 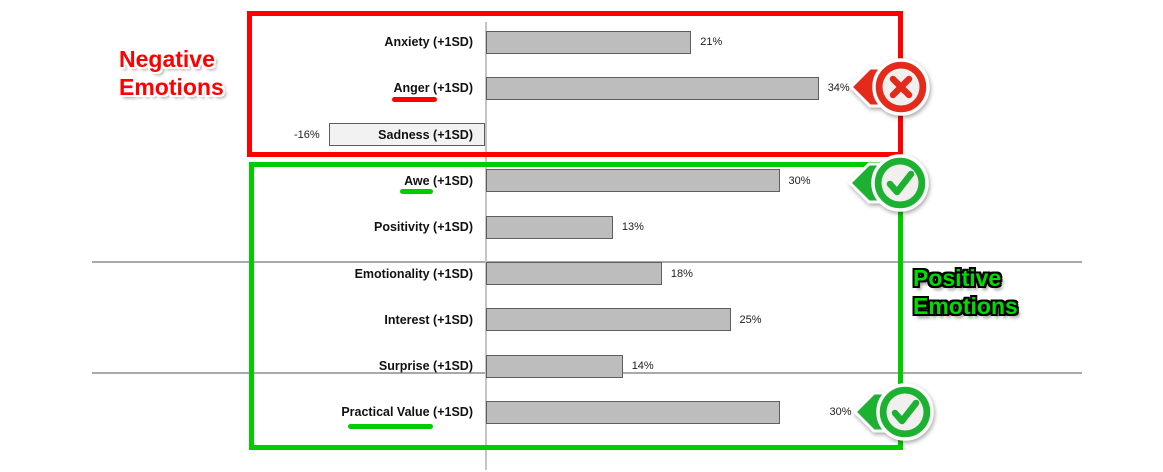 What do you see at coordinates (413, 273) in the screenshot?
I see `category-label-emotionality-1sd: Emotionality (+1SD)` at bounding box center [413, 273].